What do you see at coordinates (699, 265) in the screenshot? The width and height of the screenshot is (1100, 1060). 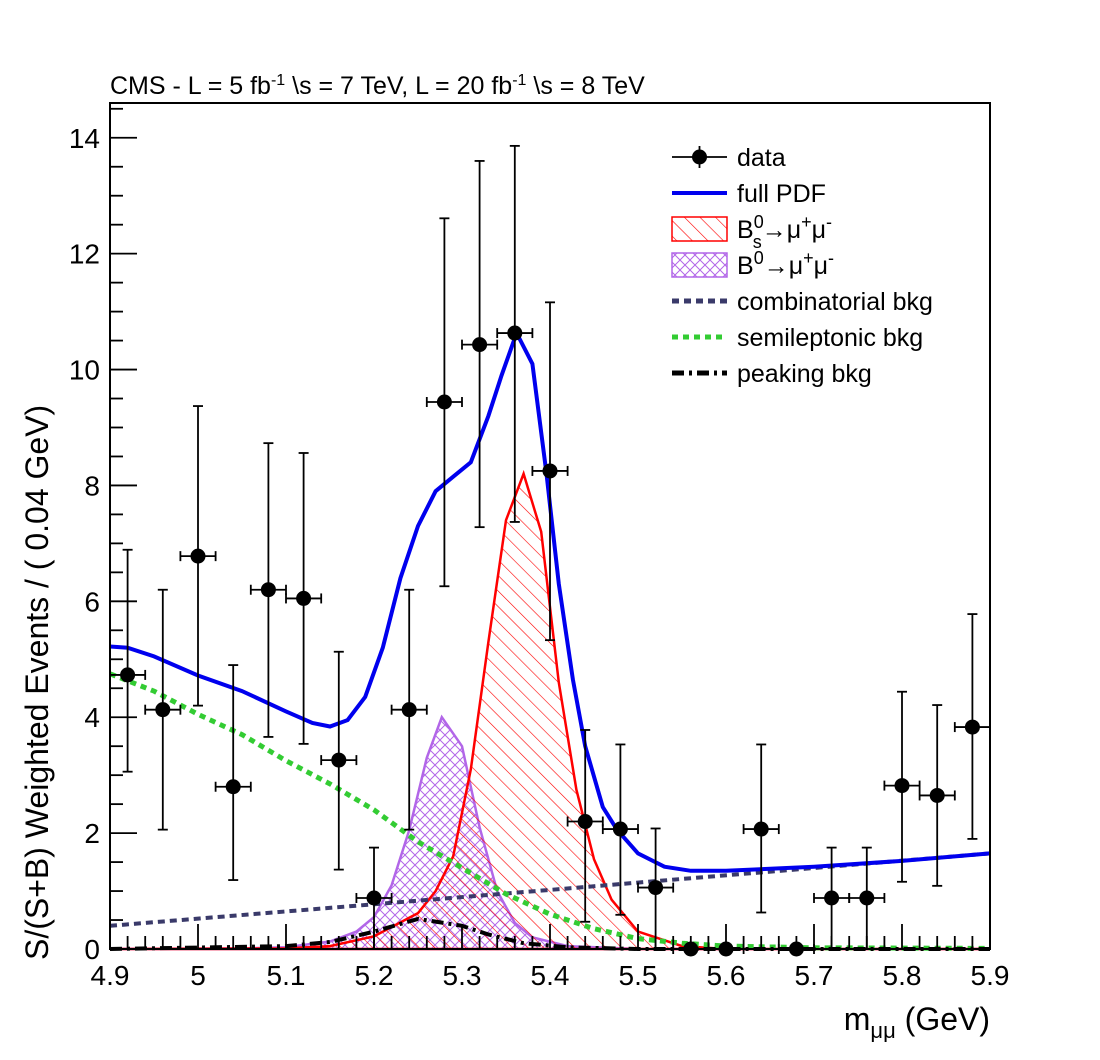 I see `b0-legend-swatch-icon` at bounding box center [699, 265].